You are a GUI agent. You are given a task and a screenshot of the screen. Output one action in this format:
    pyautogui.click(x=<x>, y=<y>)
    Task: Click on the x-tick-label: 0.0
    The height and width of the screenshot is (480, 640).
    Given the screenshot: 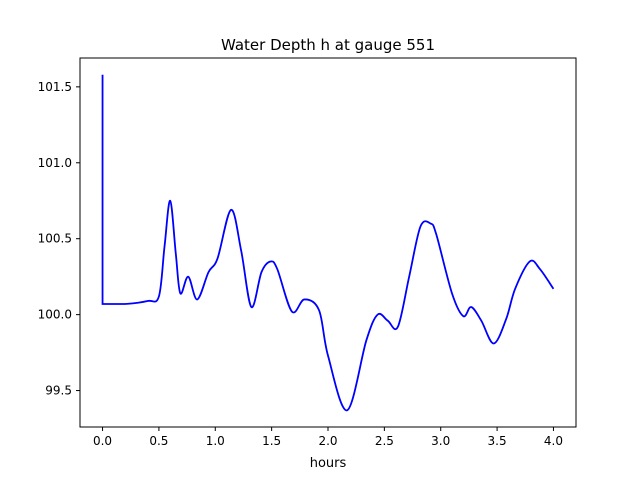 What is the action you would take?
    pyautogui.click(x=102, y=441)
    